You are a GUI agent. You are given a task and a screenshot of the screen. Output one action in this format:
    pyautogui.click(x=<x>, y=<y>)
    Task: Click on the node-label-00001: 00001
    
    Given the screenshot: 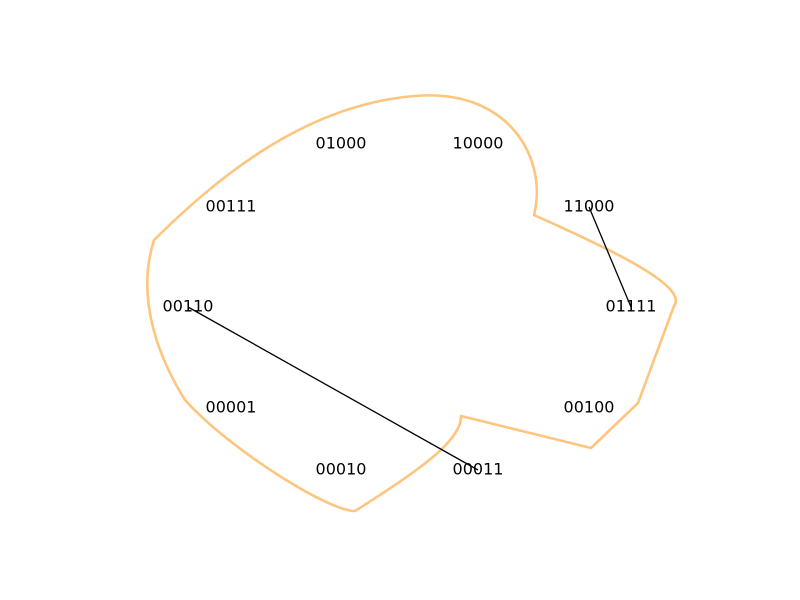 What is the action you would take?
    pyautogui.click(x=231, y=407)
    